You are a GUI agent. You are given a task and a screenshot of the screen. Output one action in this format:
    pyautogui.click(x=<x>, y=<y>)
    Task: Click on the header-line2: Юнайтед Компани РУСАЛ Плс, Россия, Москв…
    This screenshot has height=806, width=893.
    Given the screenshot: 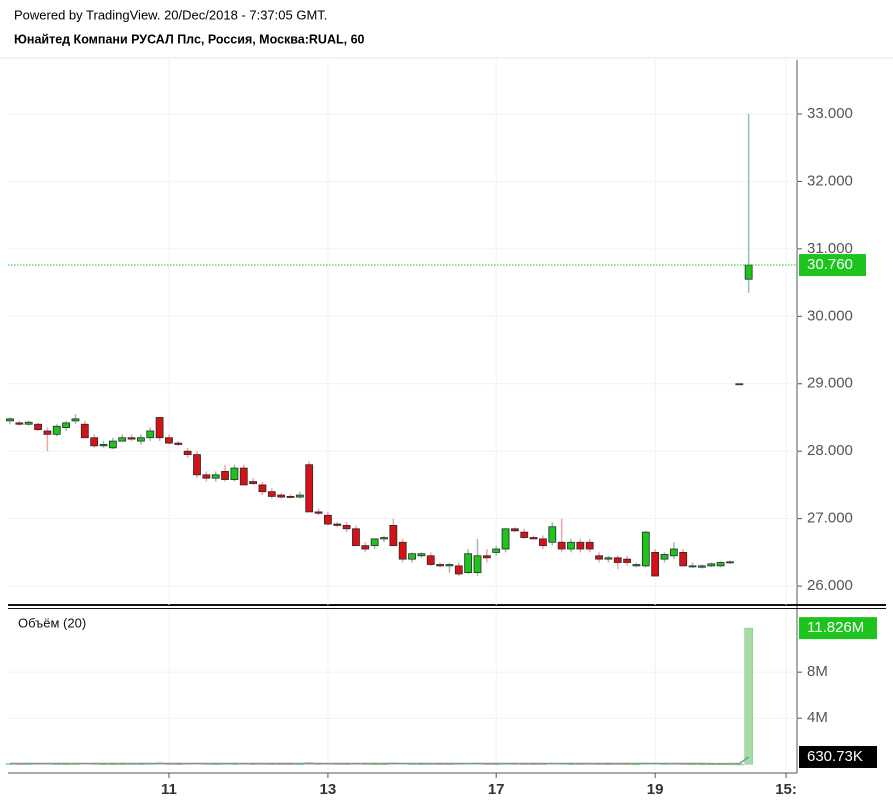 What is the action you would take?
    pyautogui.click(x=189, y=39)
    